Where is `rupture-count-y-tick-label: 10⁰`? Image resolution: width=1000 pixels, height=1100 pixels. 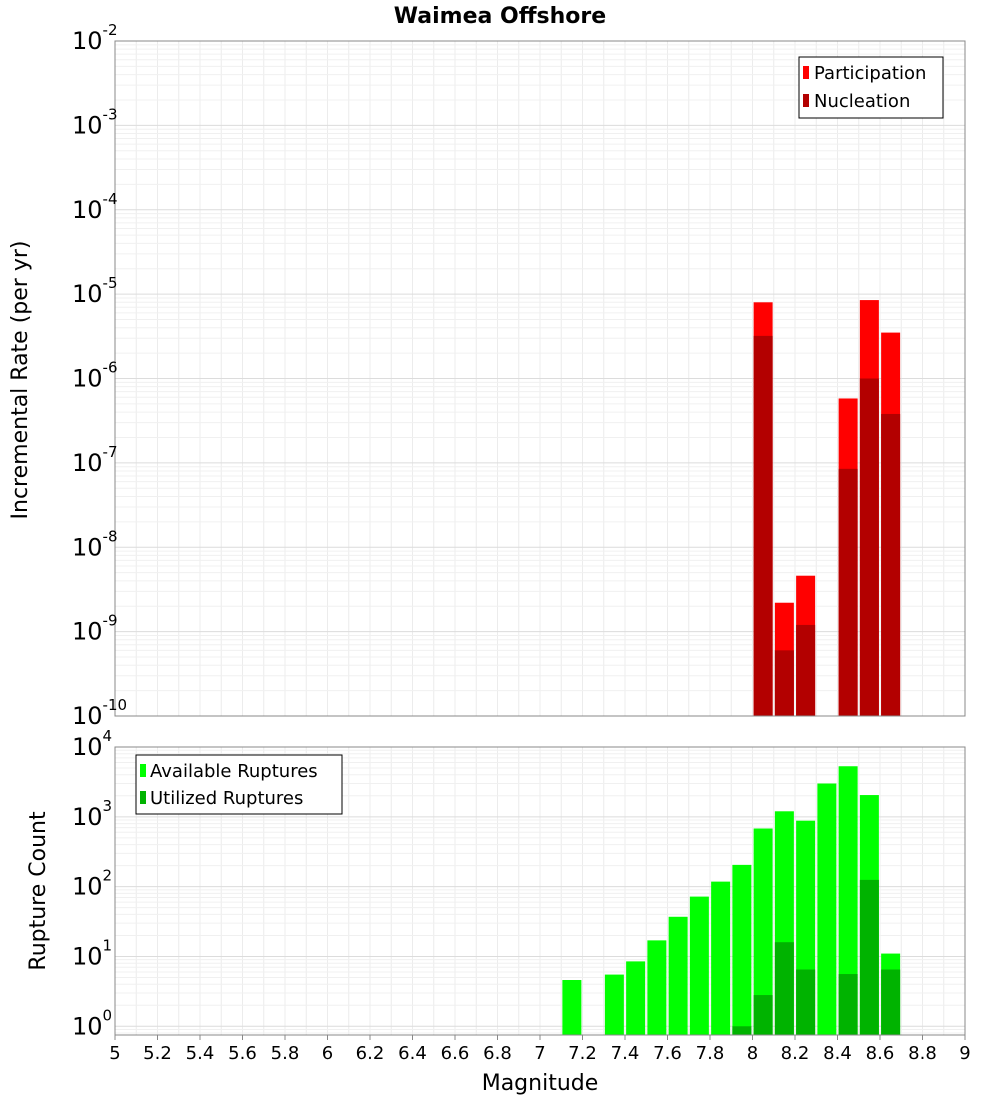
rupture-count-y-tick-label: 10⁰ is located at coordinates (92, 1023).